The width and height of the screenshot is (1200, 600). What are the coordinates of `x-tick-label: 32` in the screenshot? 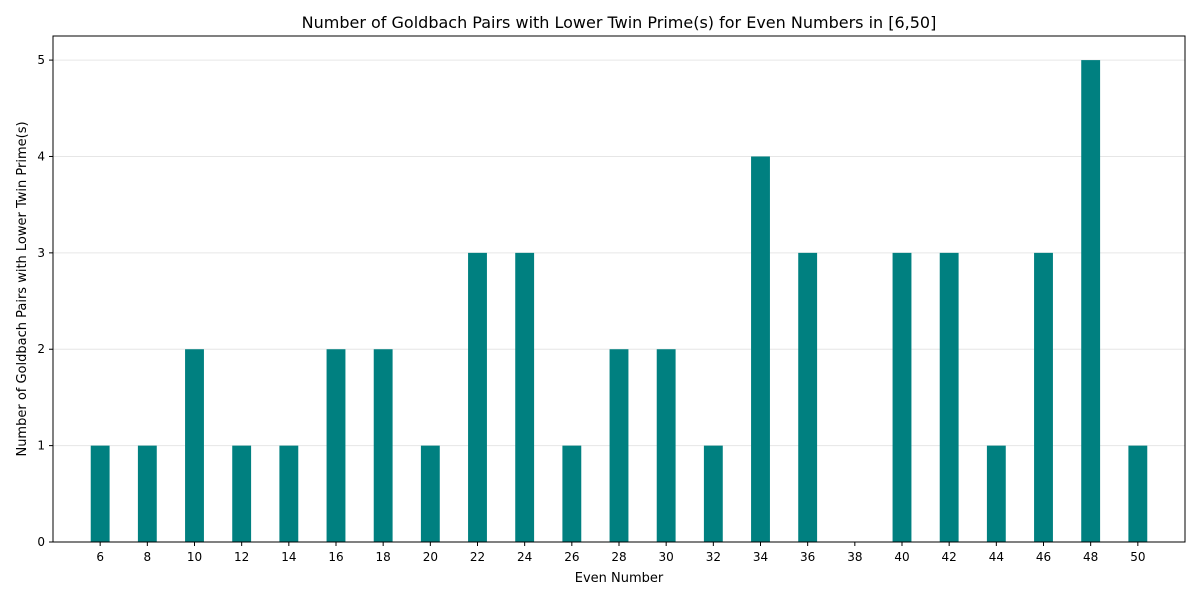 It's located at (713, 557).